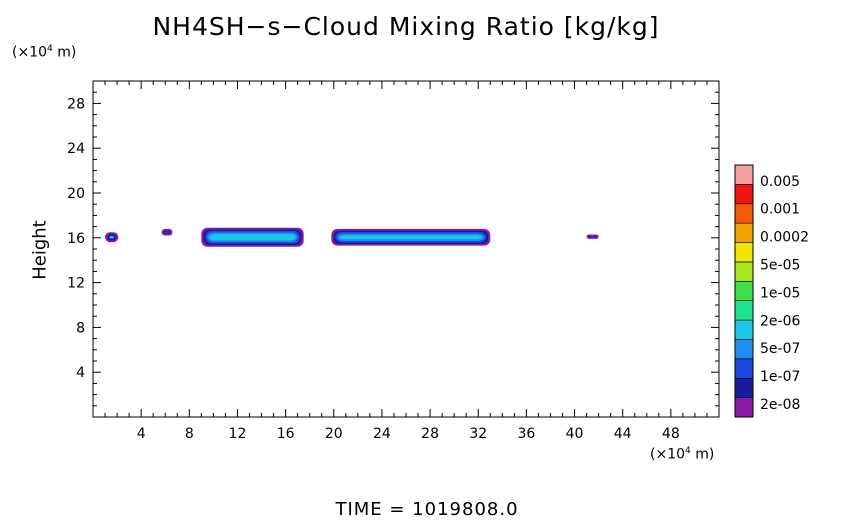  Describe the element at coordinates (430, 434) in the screenshot. I see `x-tick-label: 28` at that location.